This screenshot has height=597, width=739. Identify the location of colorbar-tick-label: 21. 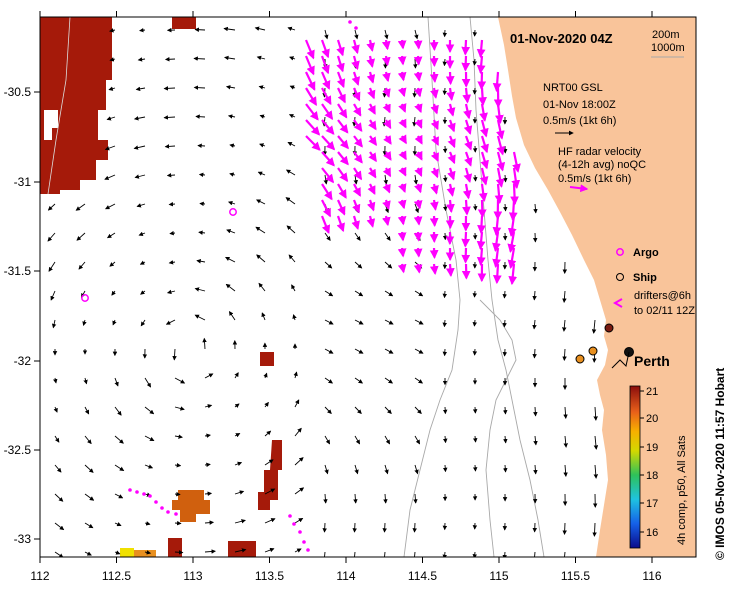
(652, 392).